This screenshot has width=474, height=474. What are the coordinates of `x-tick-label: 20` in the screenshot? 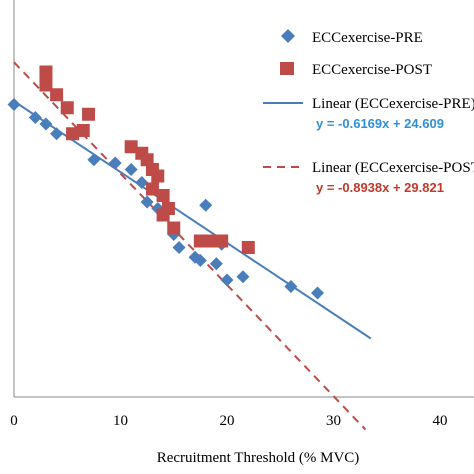 It's located at (227, 421).